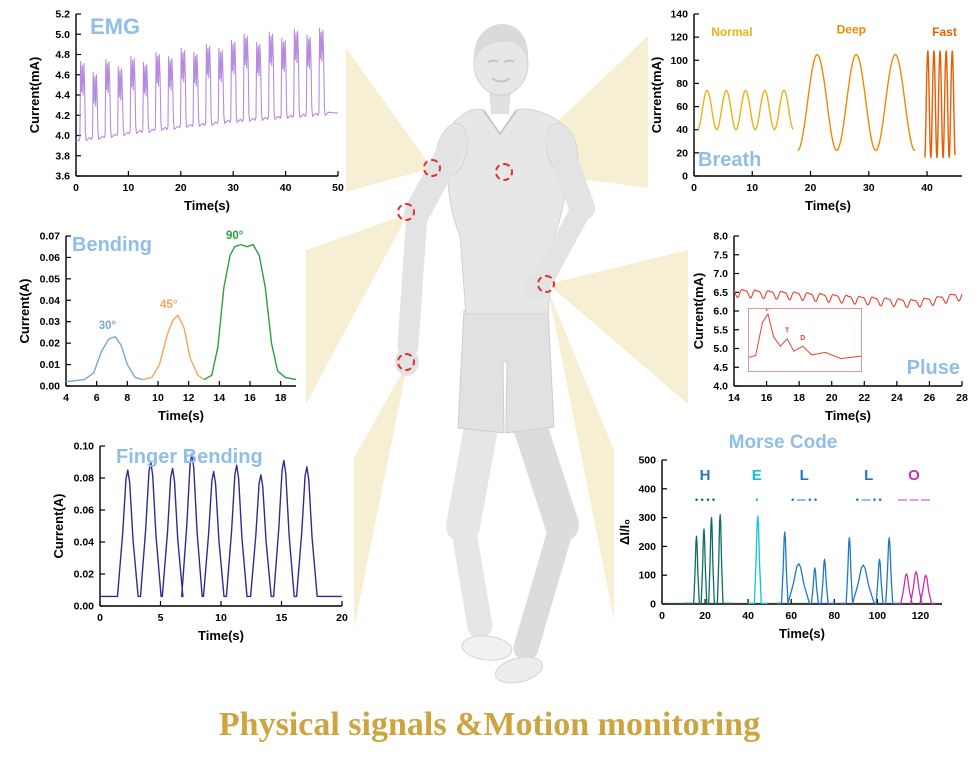  Describe the element at coordinates (97, 398) in the screenshot. I see `svg-text: 6` at that location.